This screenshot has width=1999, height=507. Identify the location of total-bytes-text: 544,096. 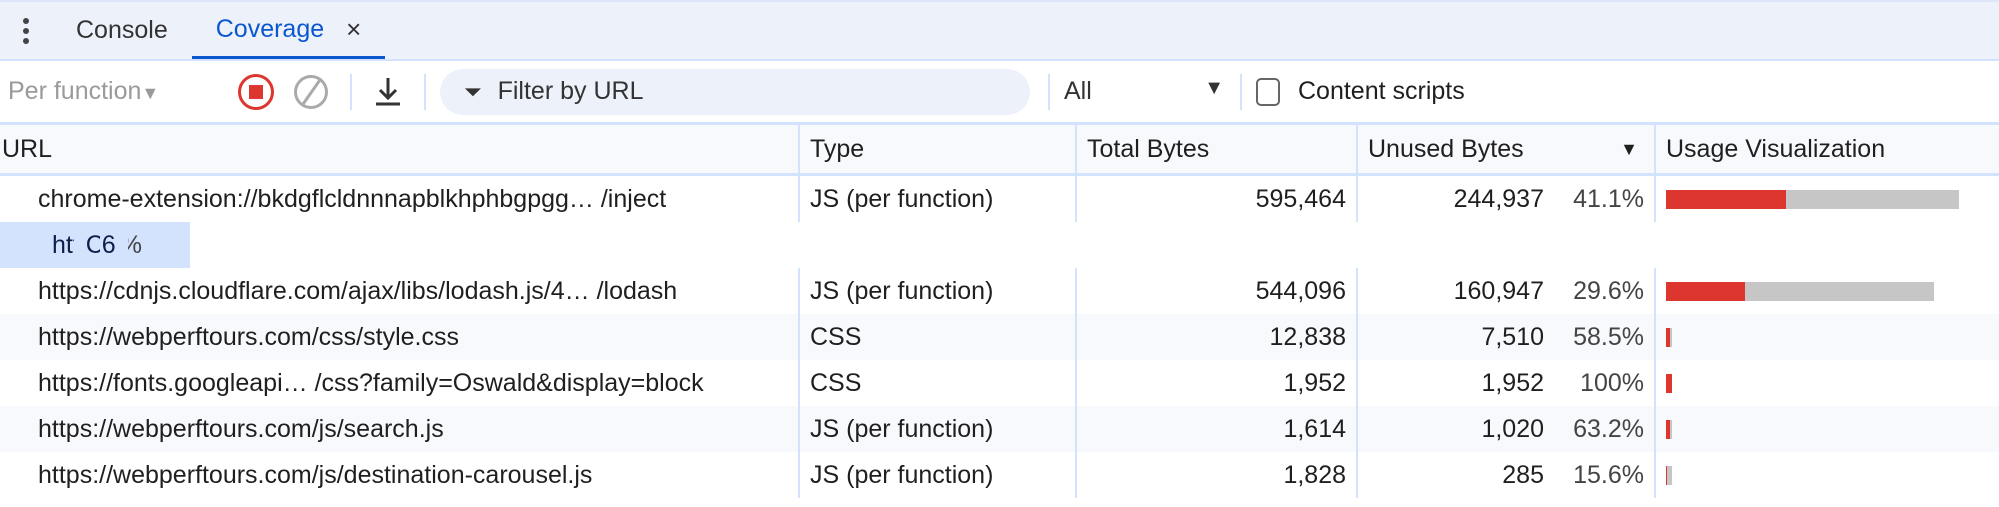
(1300, 290).